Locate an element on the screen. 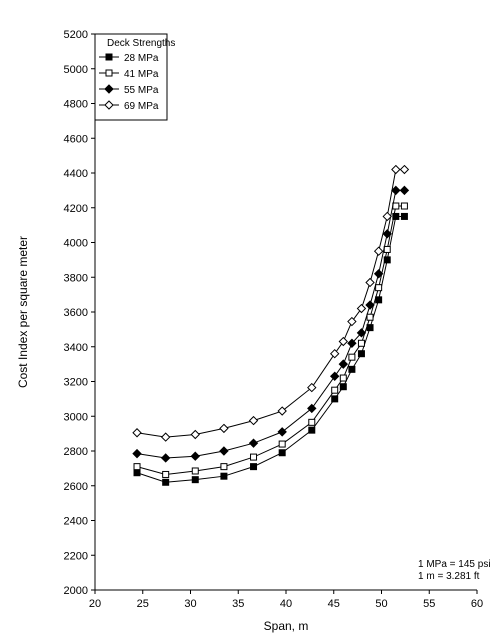 The width and height of the screenshot is (500, 641). legend-item: 41 MPa is located at coordinates (129, 74).